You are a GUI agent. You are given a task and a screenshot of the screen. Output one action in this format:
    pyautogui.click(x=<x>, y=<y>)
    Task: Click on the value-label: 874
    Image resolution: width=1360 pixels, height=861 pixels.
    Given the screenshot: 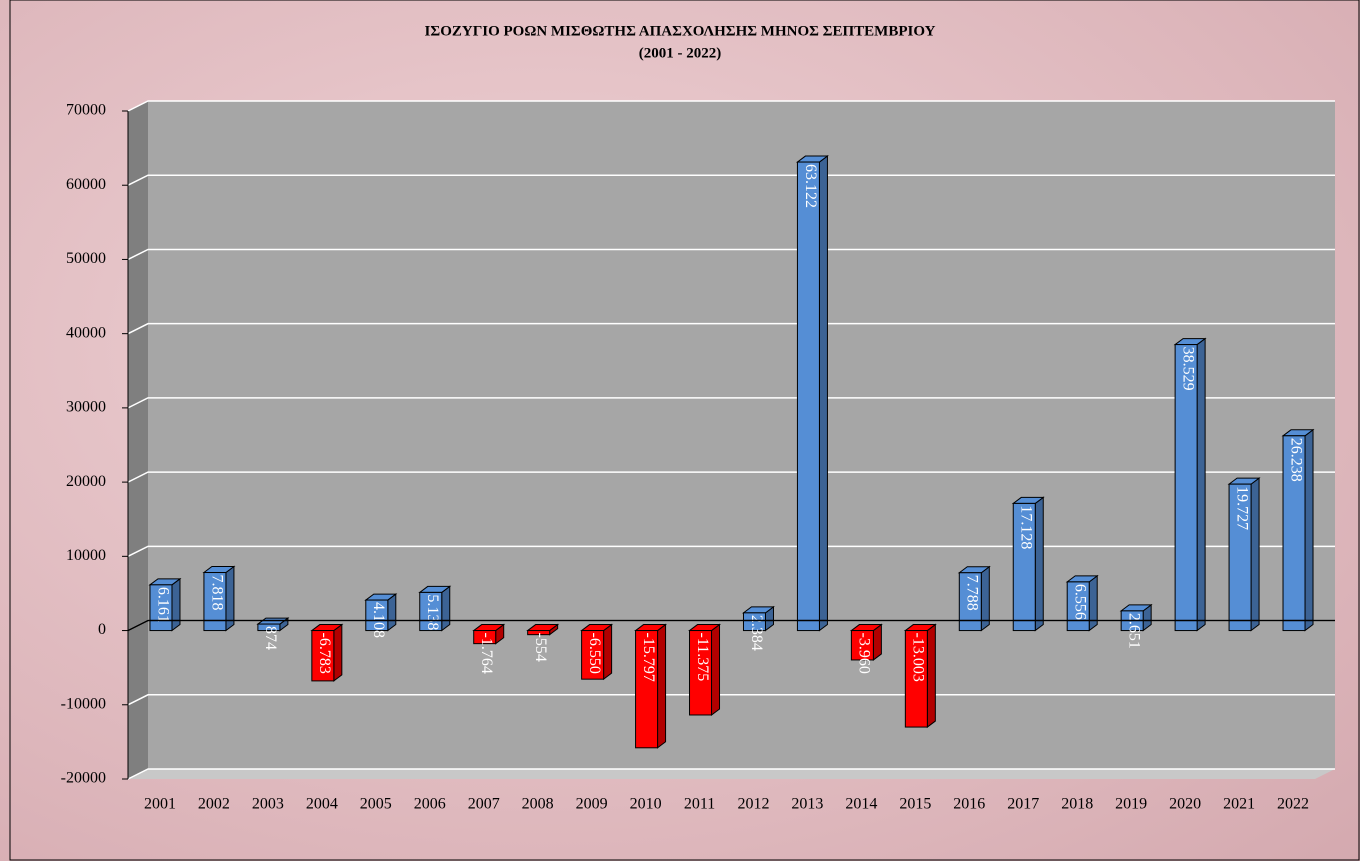 What is the action you would take?
    pyautogui.click(x=270, y=638)
    